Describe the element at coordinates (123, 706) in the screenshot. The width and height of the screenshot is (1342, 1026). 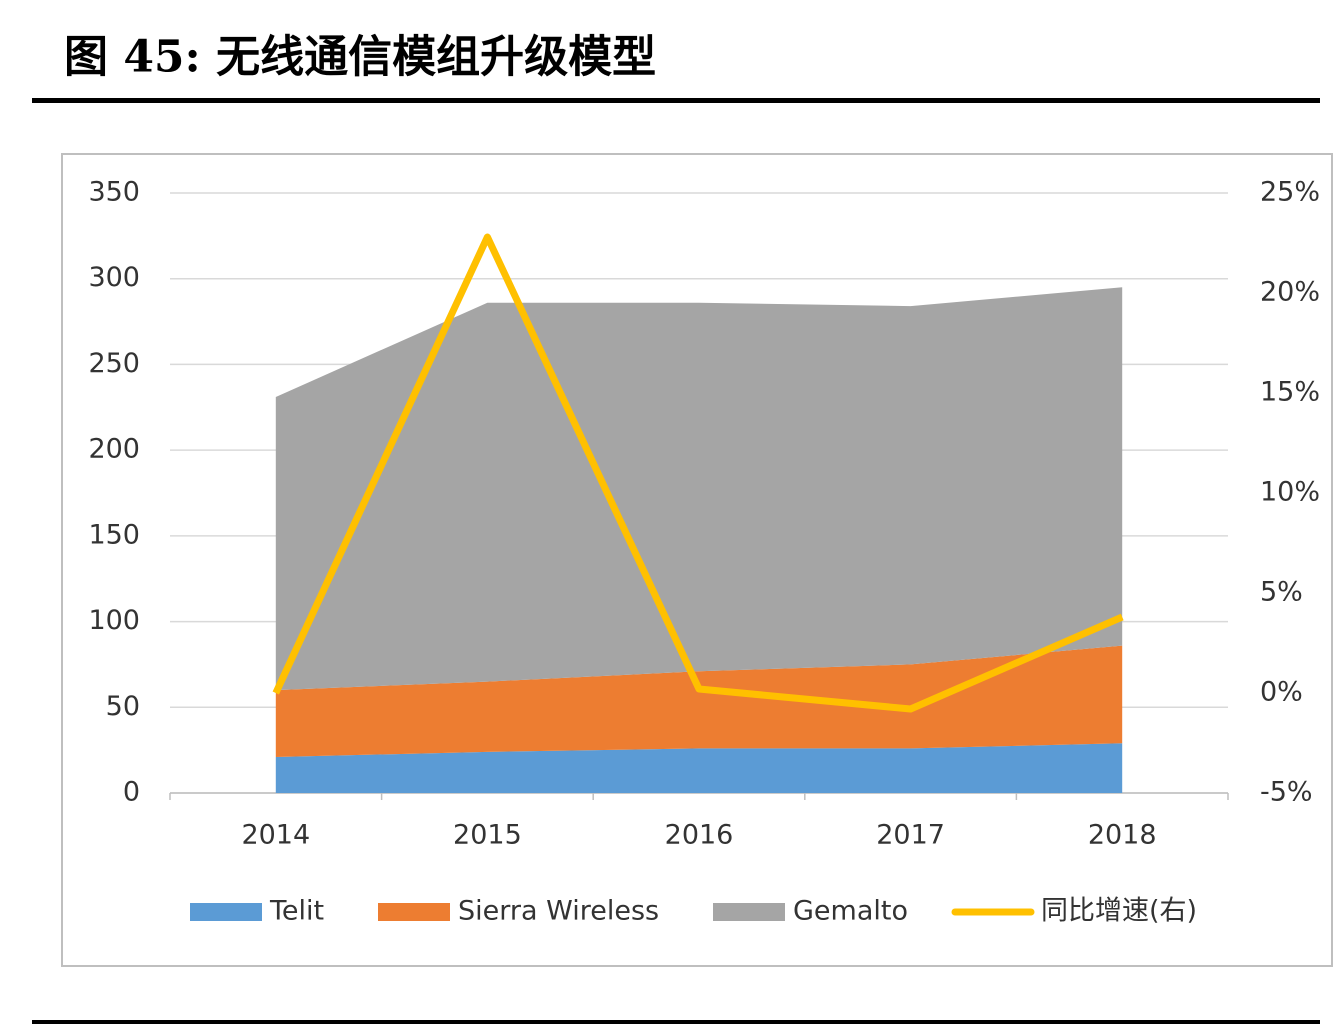
I see `y-tick-label: 50` at that location.